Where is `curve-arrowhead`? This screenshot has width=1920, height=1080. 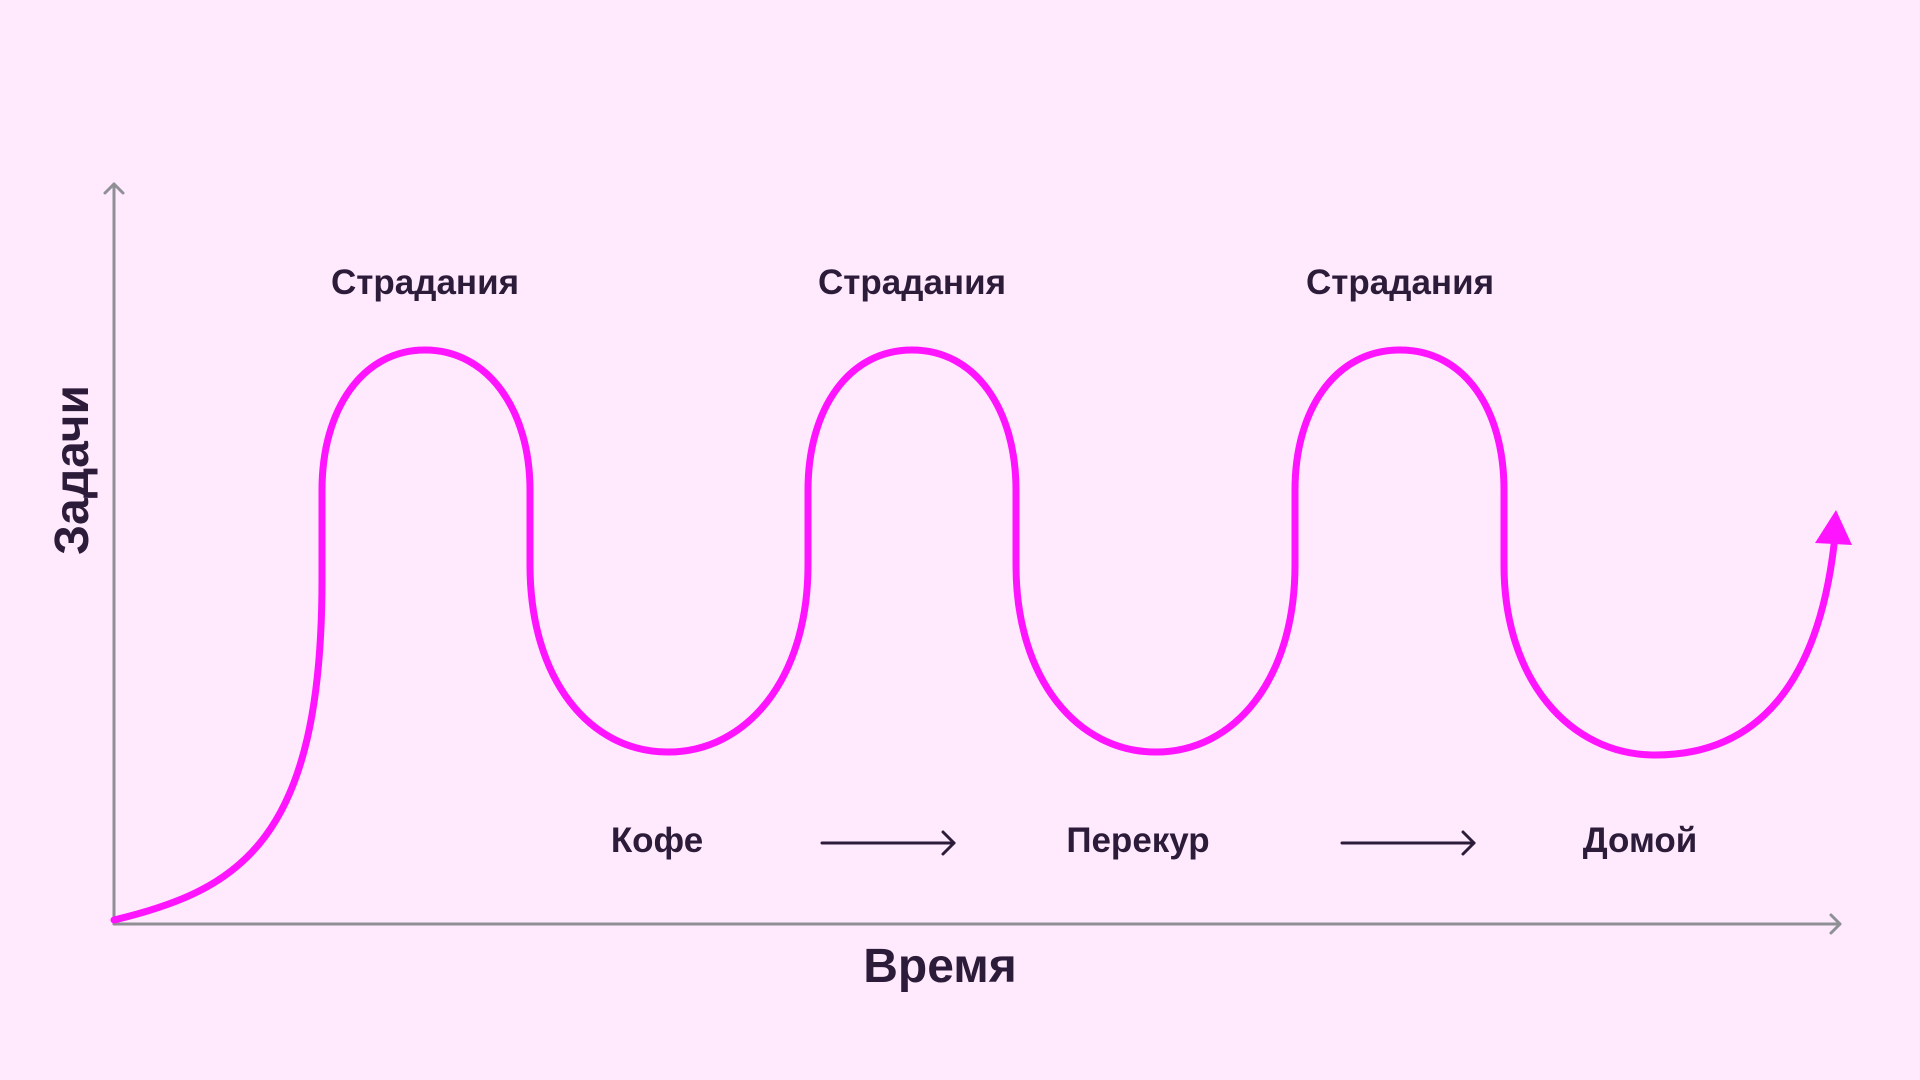 curve-arrowhead is located at coordinates (1833, 527).